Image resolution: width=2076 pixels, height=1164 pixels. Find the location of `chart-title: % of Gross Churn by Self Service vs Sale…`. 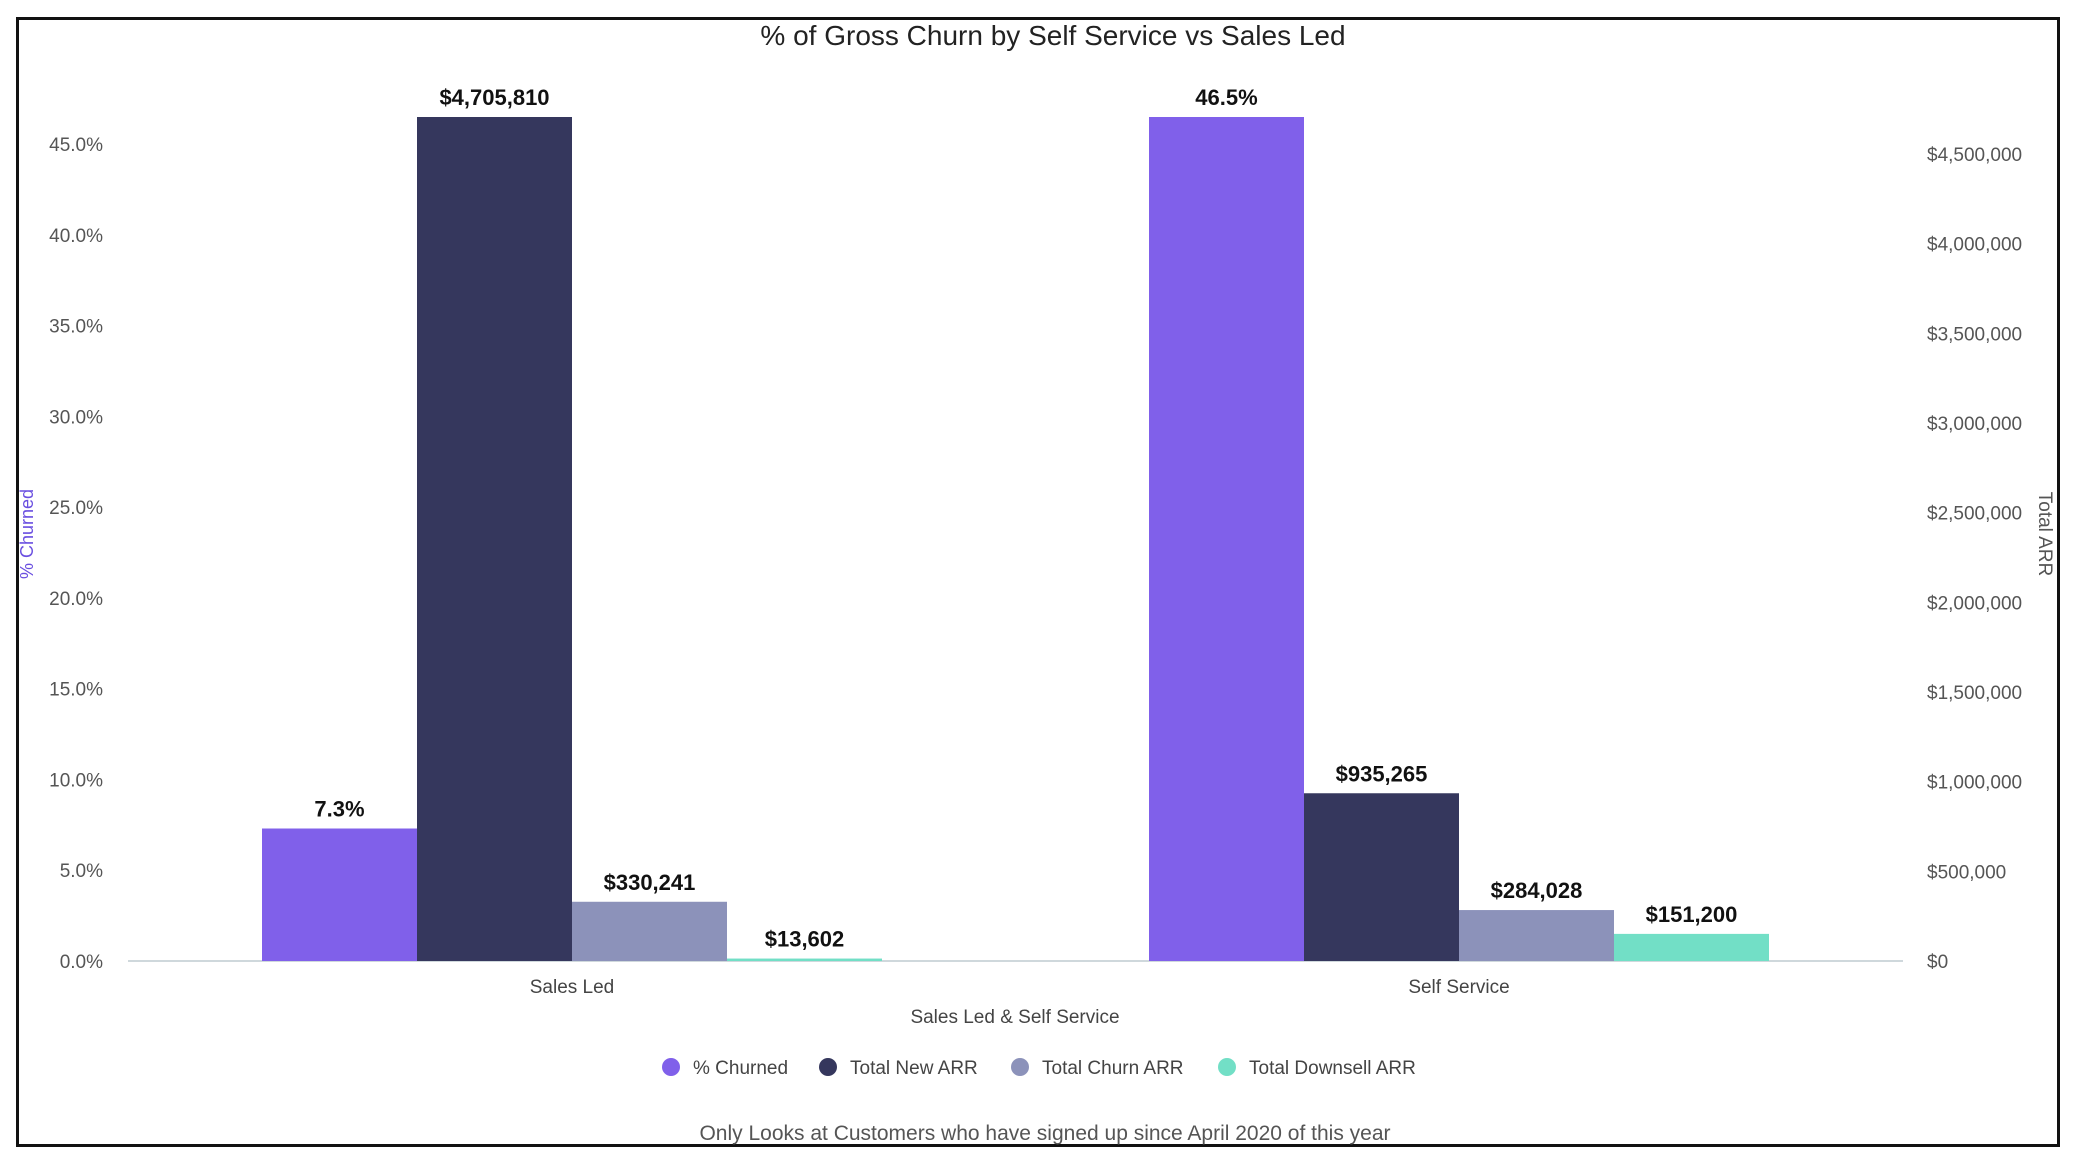

chart-title: % of Gross Churn by Self Service vs Sale… is located at coordinates (1052, 35).